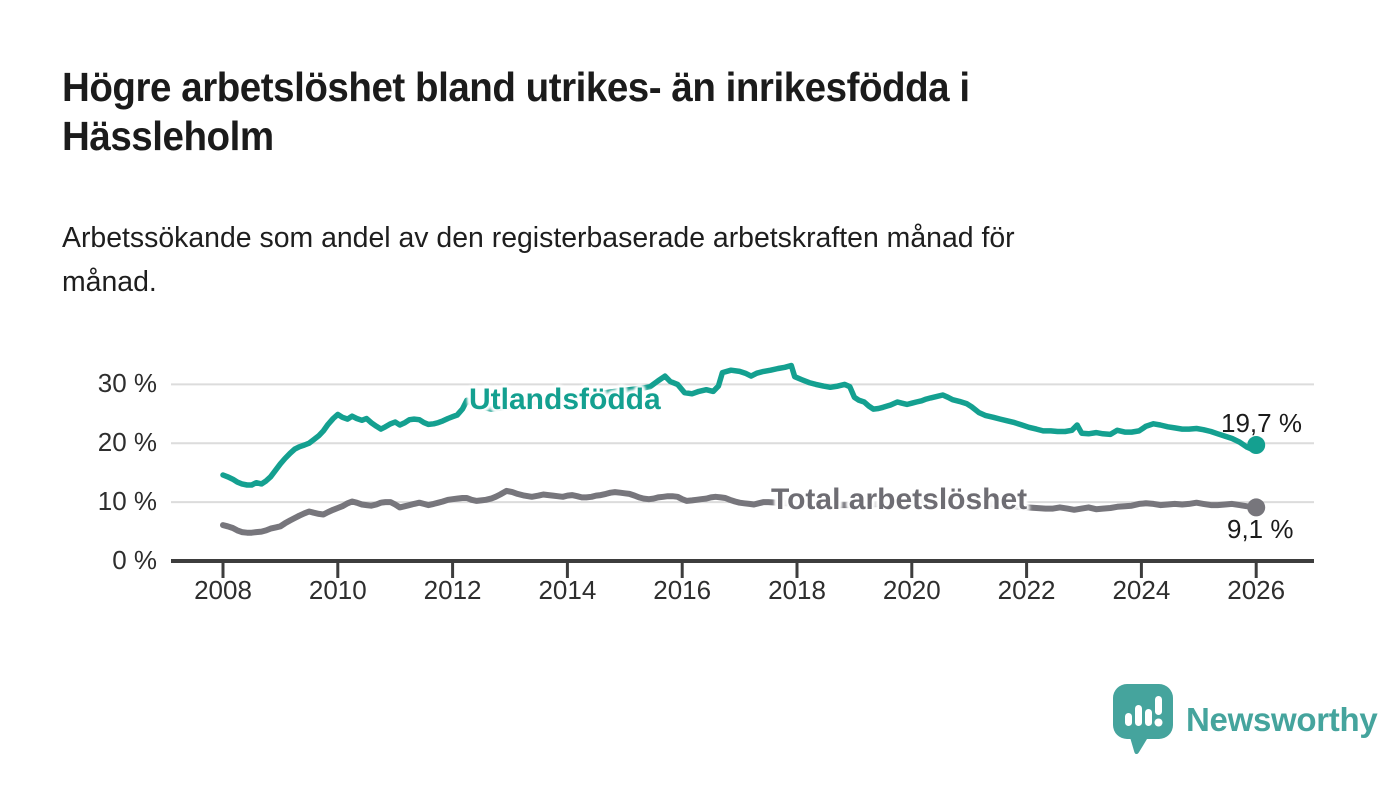 This screenshot has width=1400, height=794. I want to click on series-label-total-arbetsloshet: Total arbetslöshet, so click(899, 499).